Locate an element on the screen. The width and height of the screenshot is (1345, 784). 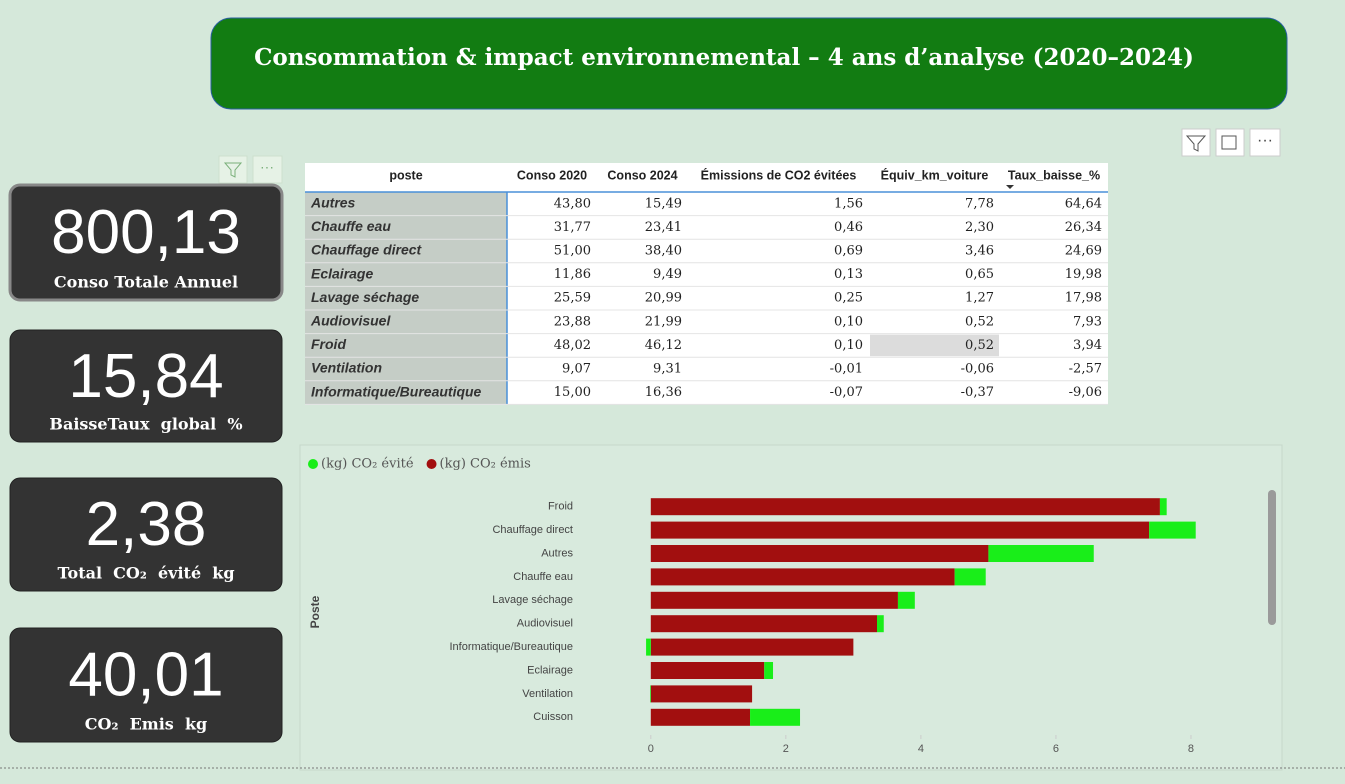
table-header: poste is located at coordinates (405, 175).